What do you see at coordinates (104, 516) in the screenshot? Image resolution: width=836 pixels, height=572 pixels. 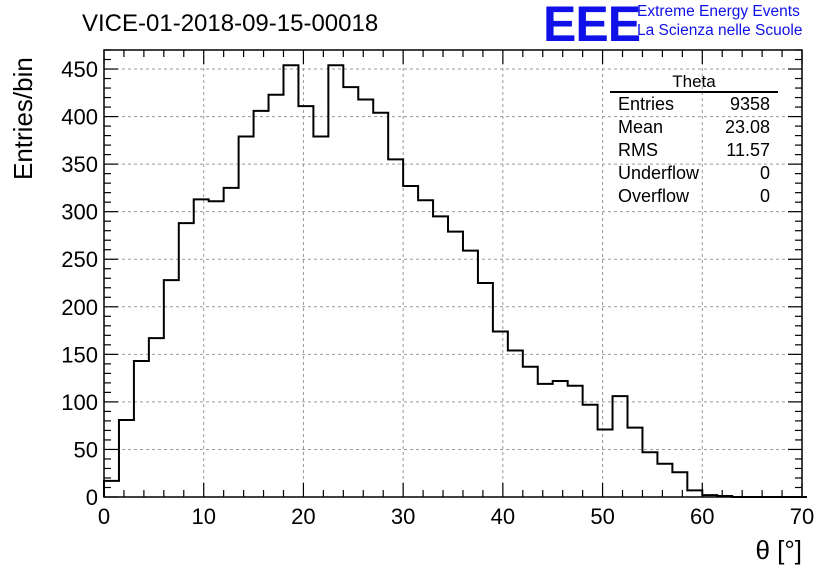 I see `x-tick-label: 0` at bounding box center [104, 516].